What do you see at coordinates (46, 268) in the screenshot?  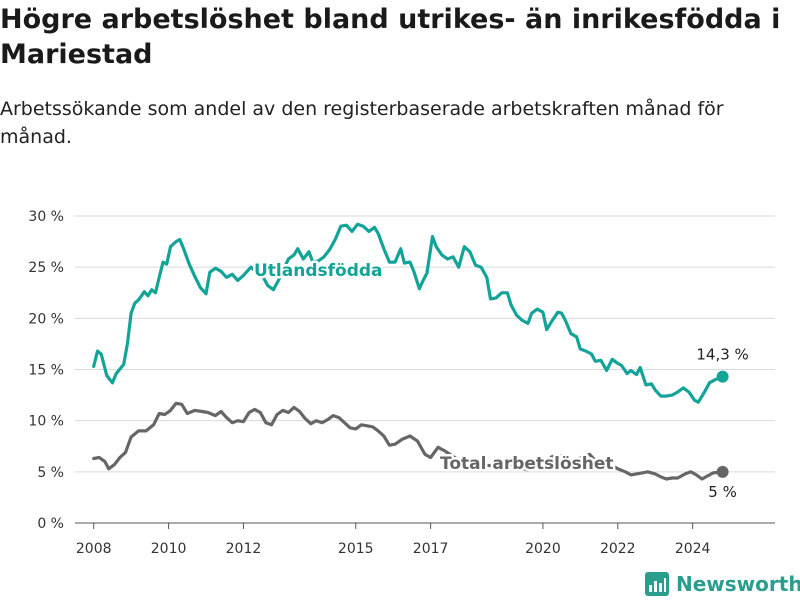 I see `y-tick-label: 25 %` at bounding box center [46, 268].